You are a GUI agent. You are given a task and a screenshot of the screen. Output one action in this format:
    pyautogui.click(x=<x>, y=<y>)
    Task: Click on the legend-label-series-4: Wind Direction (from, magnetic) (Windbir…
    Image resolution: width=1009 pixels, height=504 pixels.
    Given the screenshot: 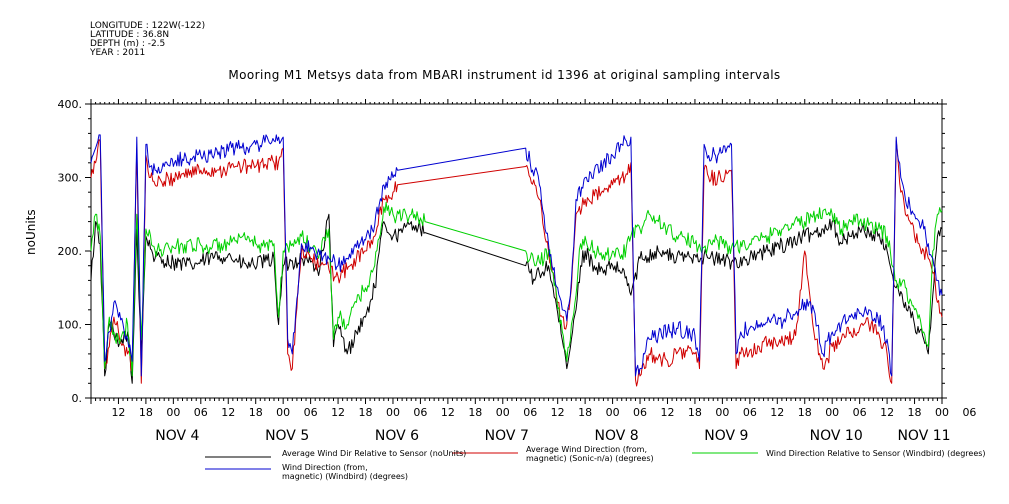 What is the action you would take?
    pyautogui.click(x=345, y=472)
    